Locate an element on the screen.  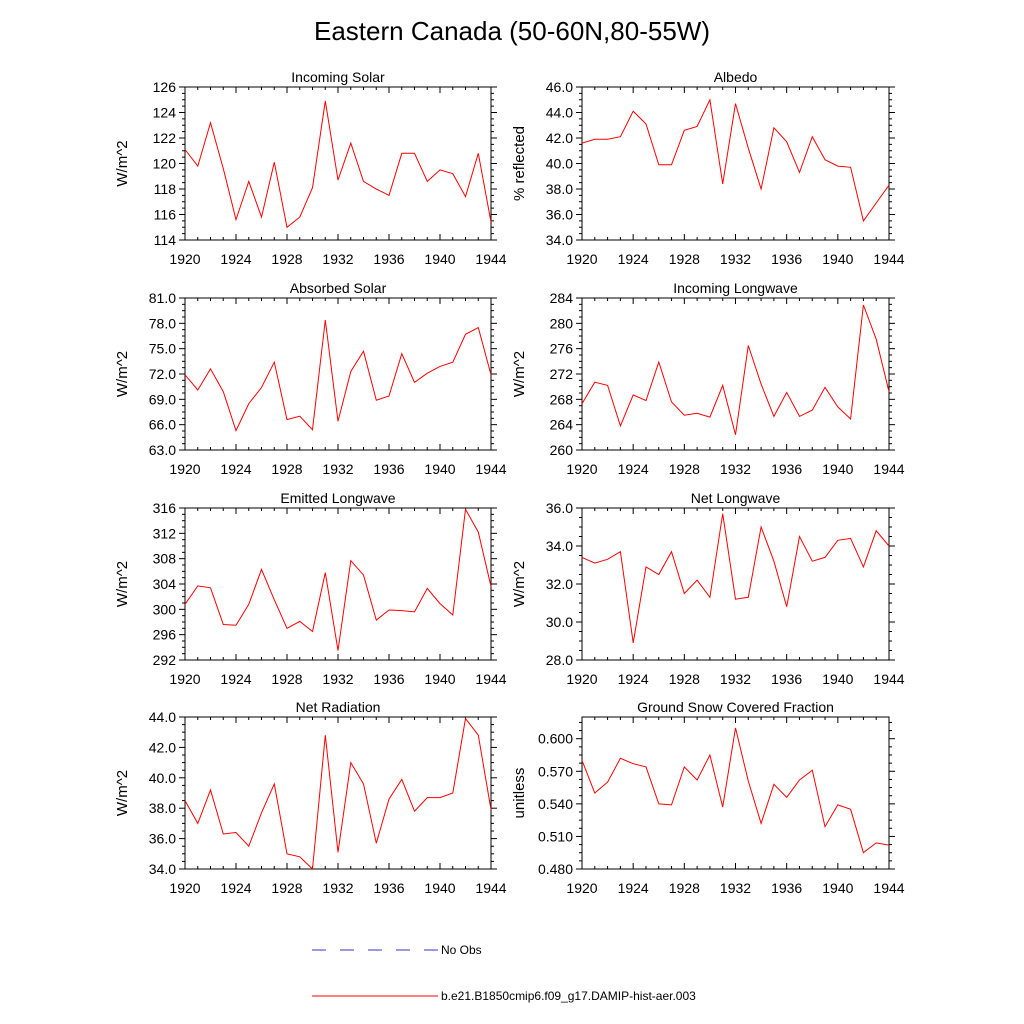
y-tick-label: 124 is located at coordinates (165, 113).